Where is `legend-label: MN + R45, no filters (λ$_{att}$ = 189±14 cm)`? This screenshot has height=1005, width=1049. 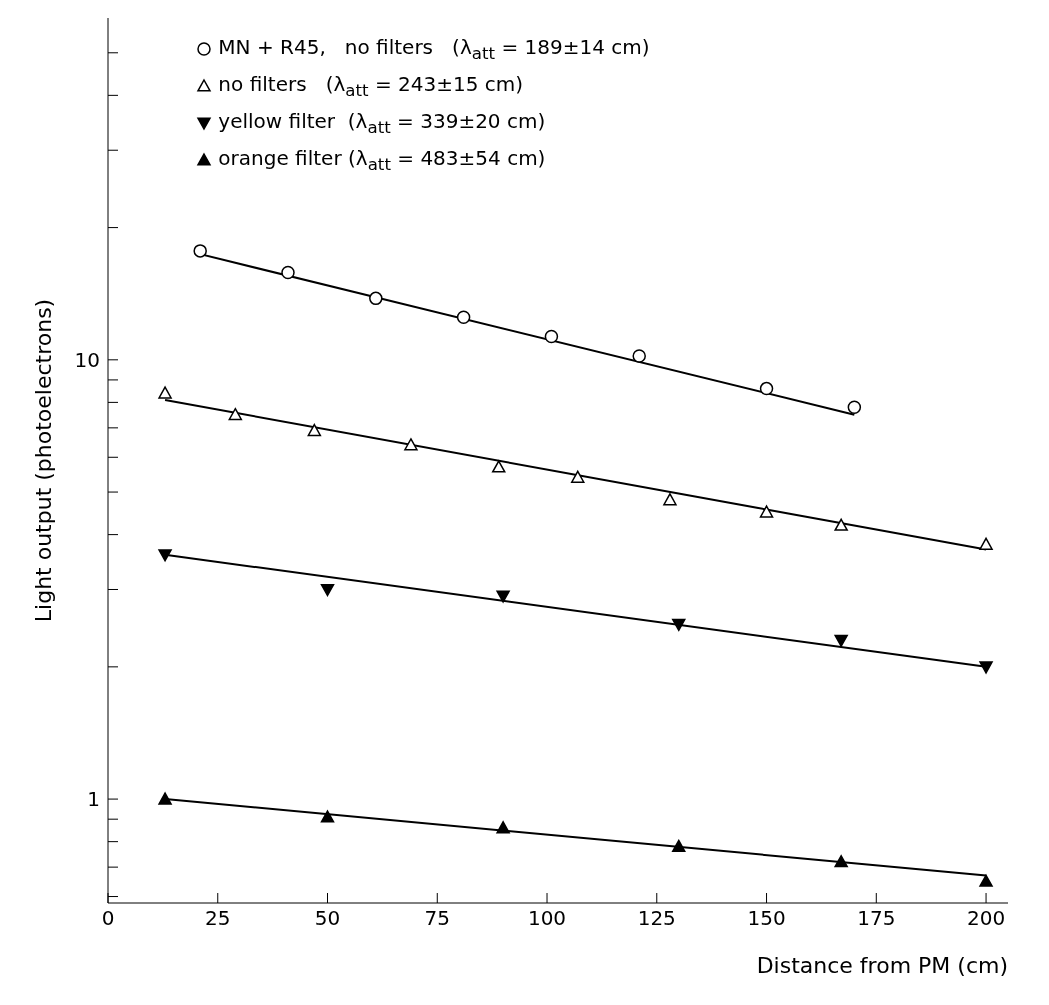
legend-label: MN + R45, no filters (λ$_{att}$ = 189±14 cm) is located at coordinates (434, 49).